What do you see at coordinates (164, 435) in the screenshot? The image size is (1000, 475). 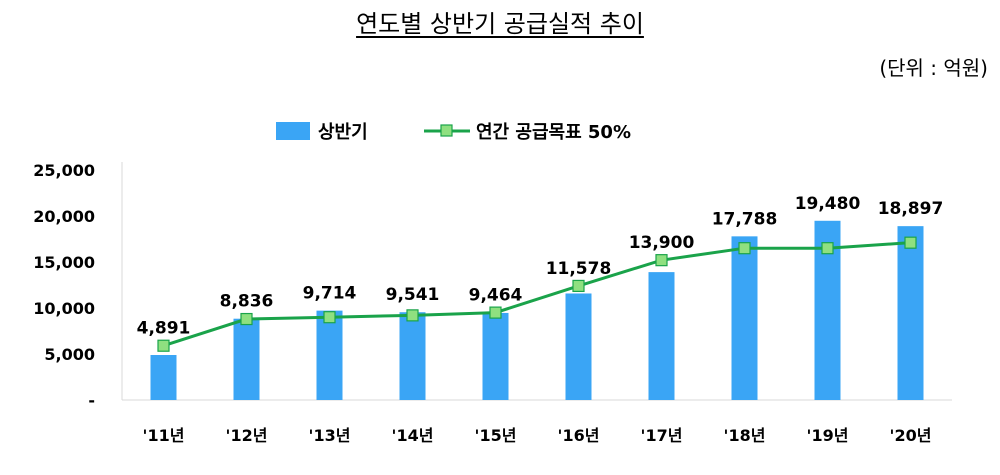 I see `x-tick-label: '11년` at bounding box center [164, 435].